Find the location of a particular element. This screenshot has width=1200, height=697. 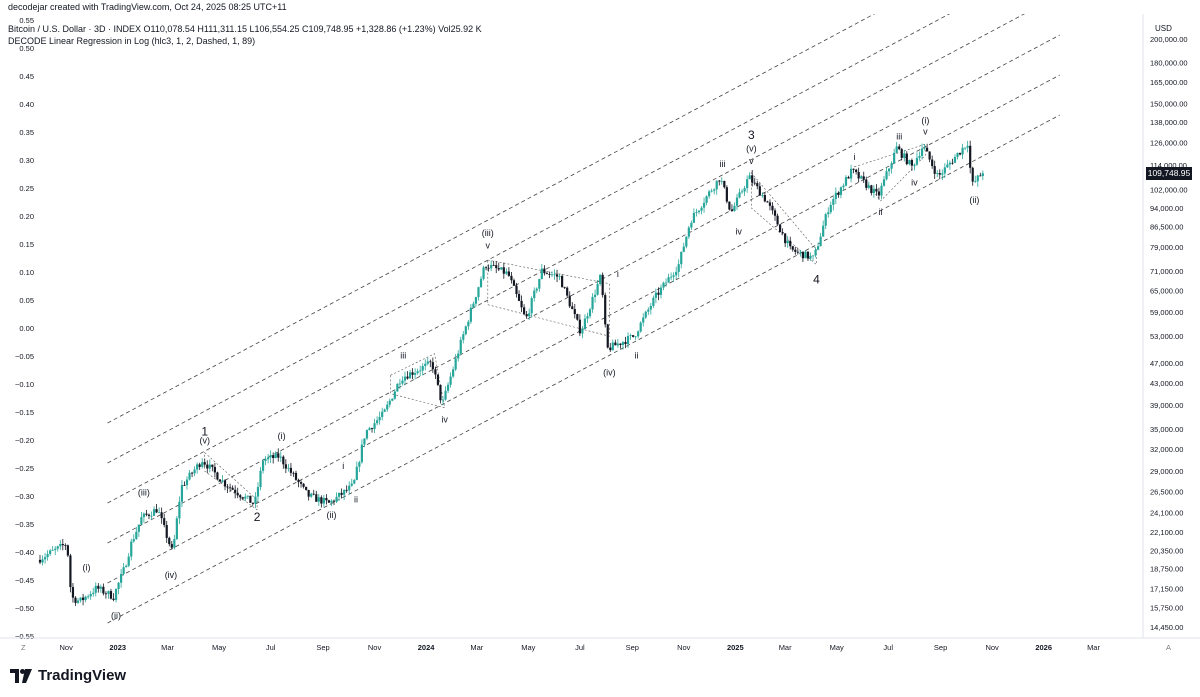

left-axis-tick-label: 0.15 is located at coordinates (26, 244).